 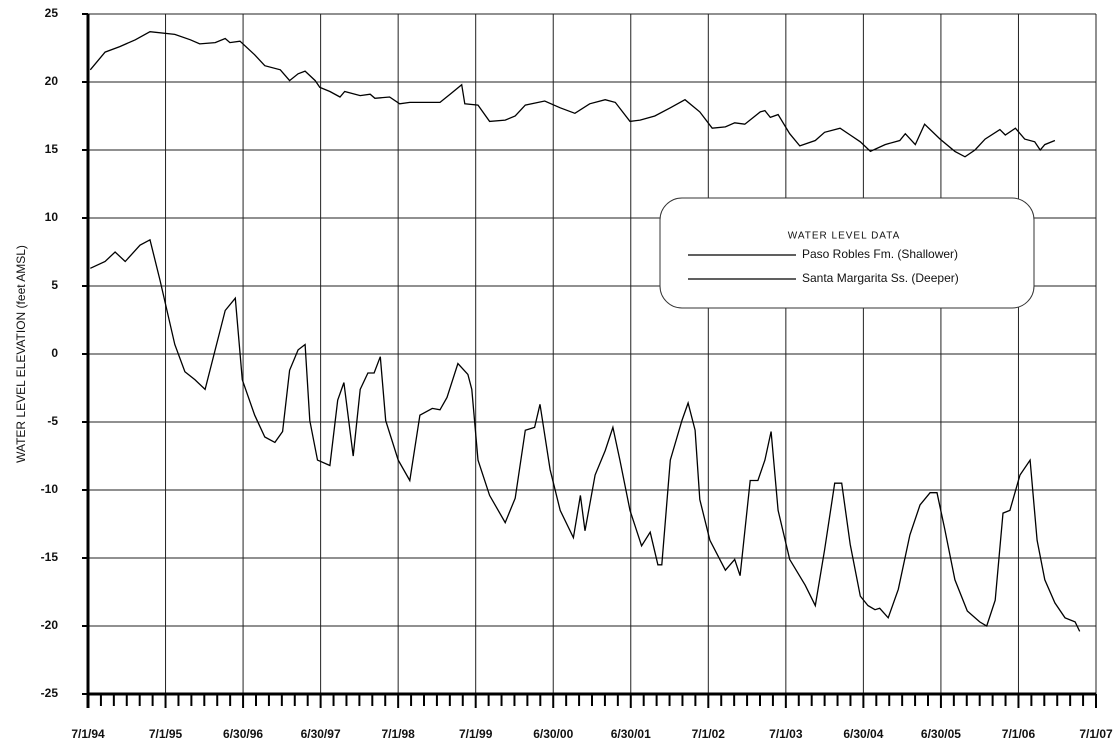 I want to click on x-tick-label: 7/1/95, so click(x=166, y=734).